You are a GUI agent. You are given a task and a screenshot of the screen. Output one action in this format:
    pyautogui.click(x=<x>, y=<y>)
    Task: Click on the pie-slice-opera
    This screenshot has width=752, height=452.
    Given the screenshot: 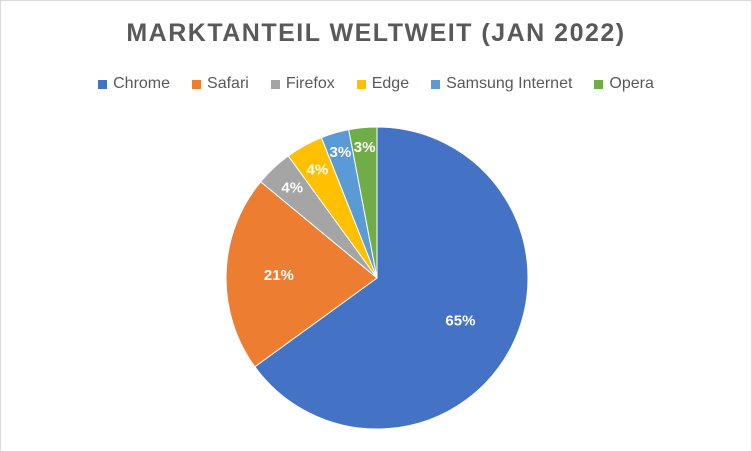 What is the action you would take?
    pyautogui.click(x=363, y=202)
    